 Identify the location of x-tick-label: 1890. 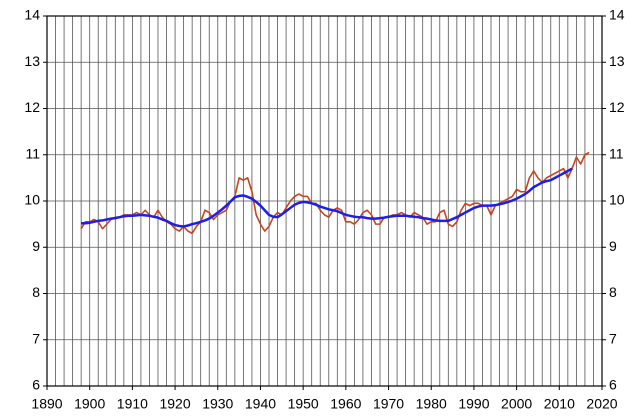
(46, 404).